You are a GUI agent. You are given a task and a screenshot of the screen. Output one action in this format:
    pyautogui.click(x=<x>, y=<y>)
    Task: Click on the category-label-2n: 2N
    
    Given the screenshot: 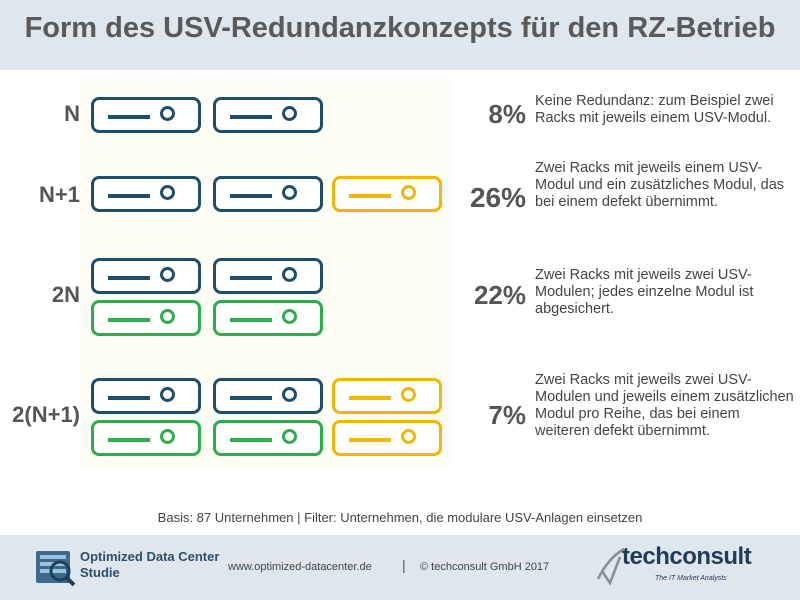 What is the action you would take?
    pyautogui.click(x=65, y=294)
    